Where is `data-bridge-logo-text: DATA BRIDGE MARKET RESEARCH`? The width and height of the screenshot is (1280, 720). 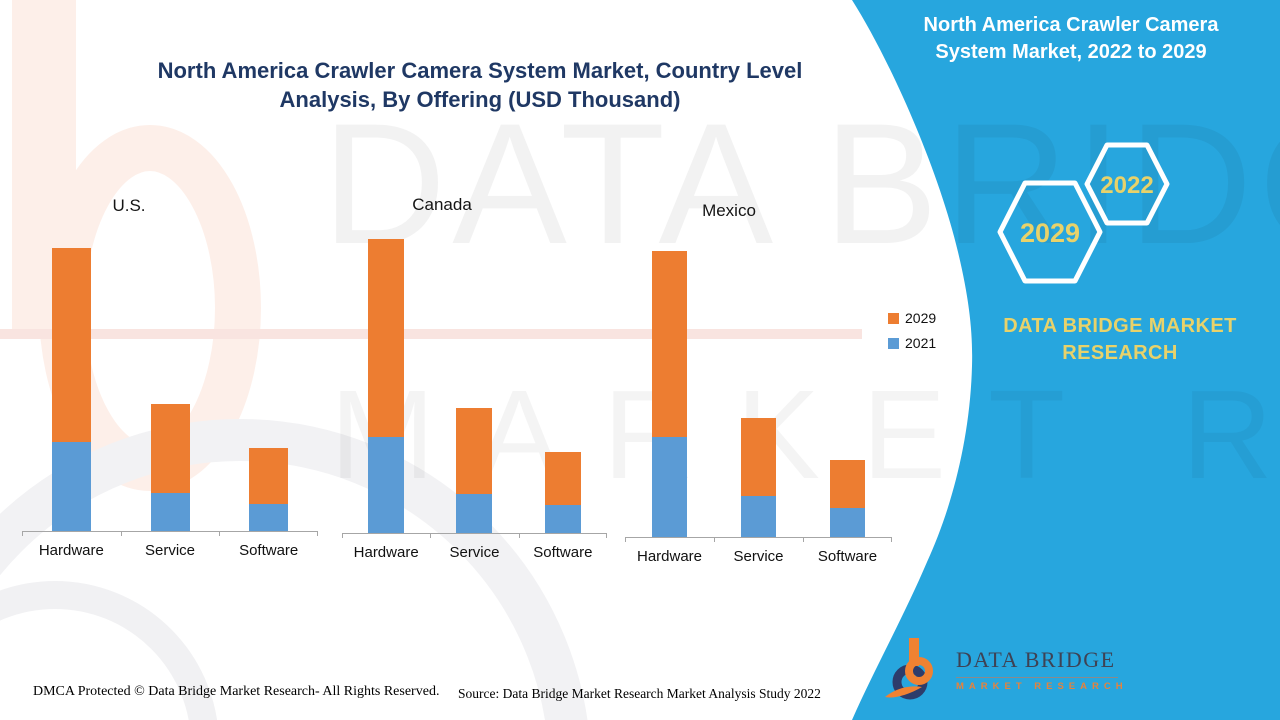
data-bridge-logo-text: DATA BRIDGE MARKET RESEARCH is located at coordinates (1039, 669).